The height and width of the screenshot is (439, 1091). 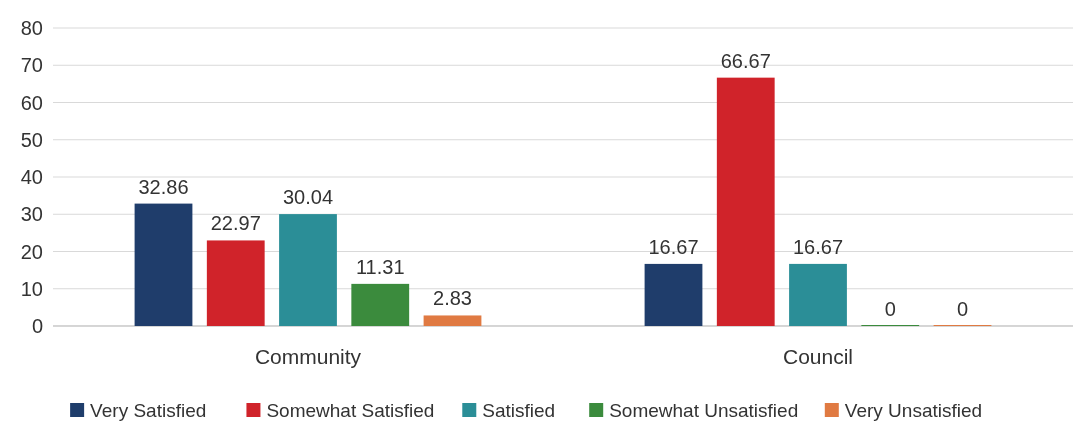 What do you see at coordinates (31, 102) in the screenshot?
I see `y-tick-label: 60` at bounding box center [31, 102].